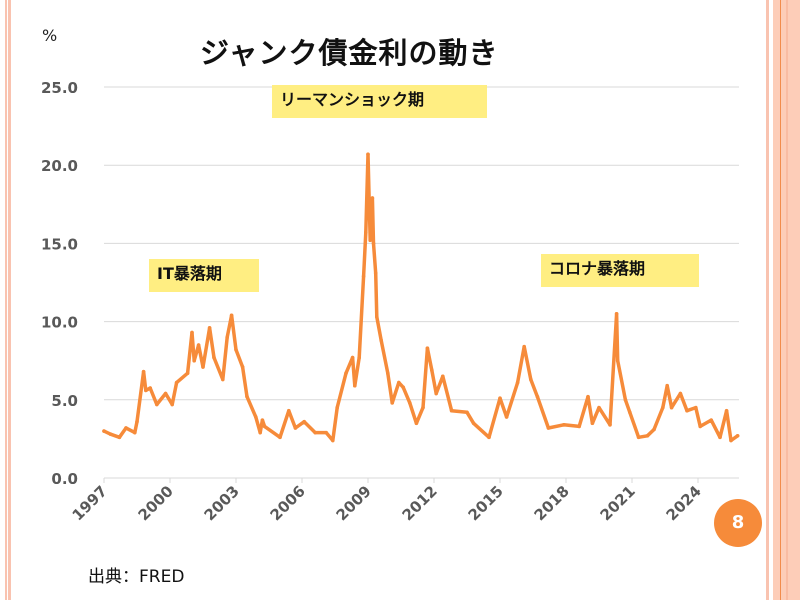  I want to click on left-border-band, so click(9, 300).